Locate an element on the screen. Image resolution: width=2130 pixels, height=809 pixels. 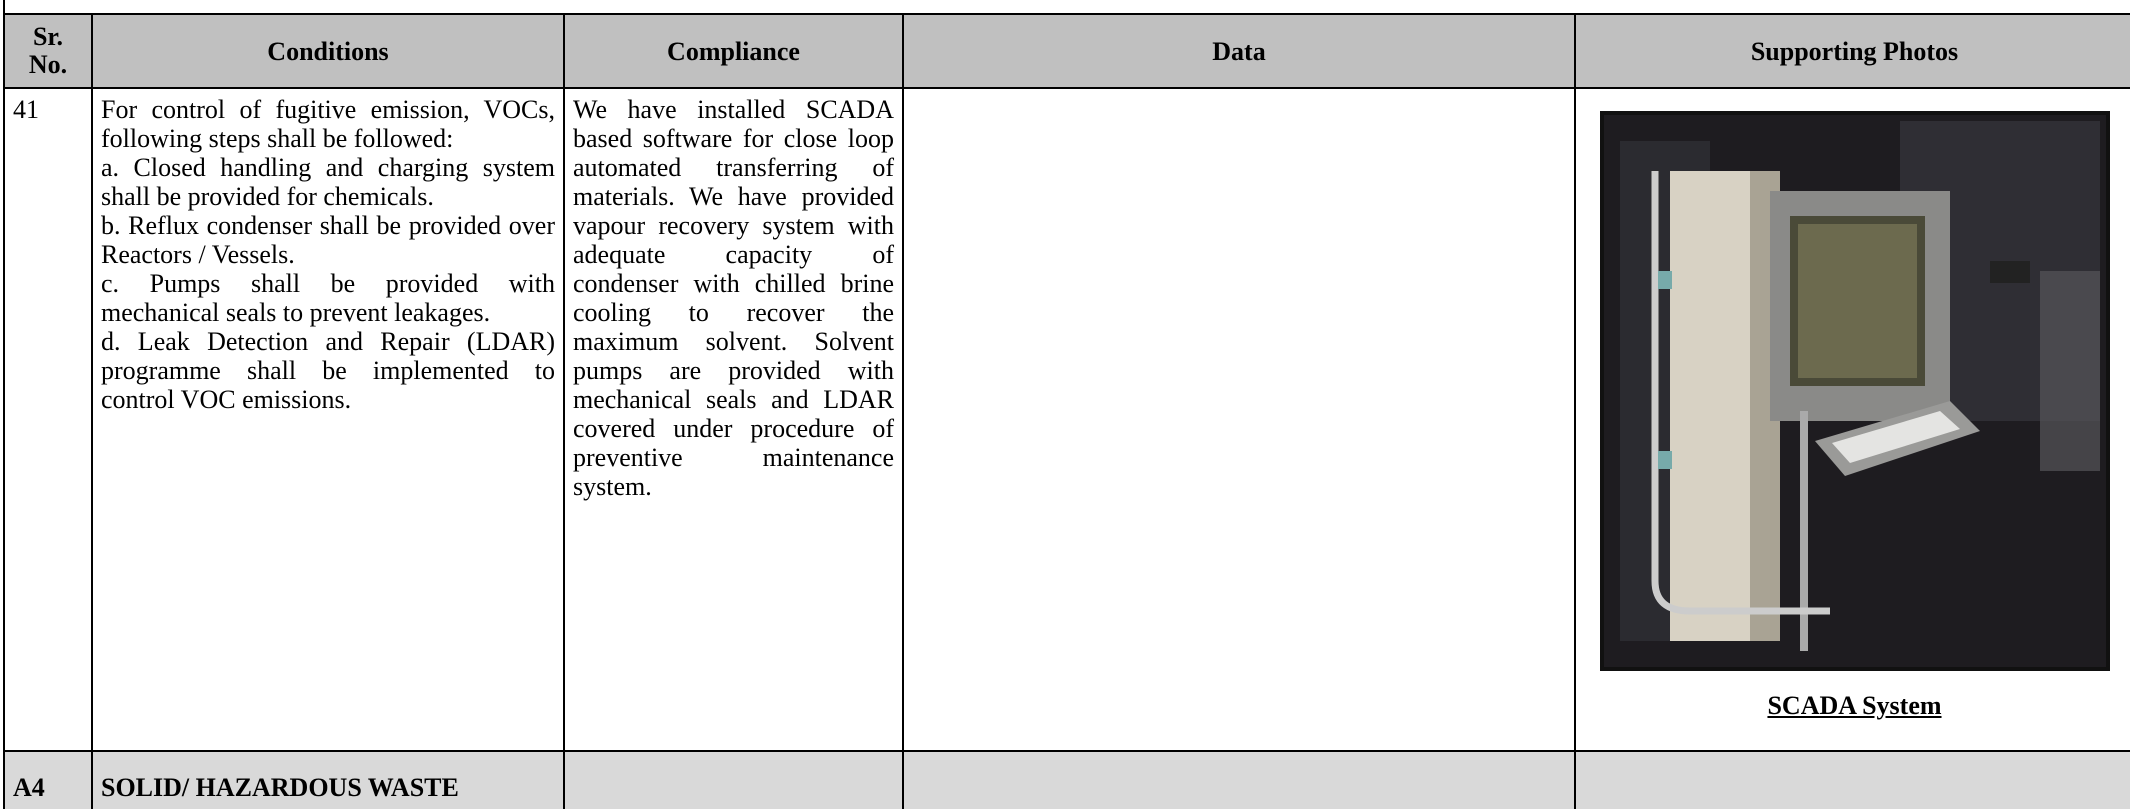
sr-cell: 41 is located at coordinates (48, 419).